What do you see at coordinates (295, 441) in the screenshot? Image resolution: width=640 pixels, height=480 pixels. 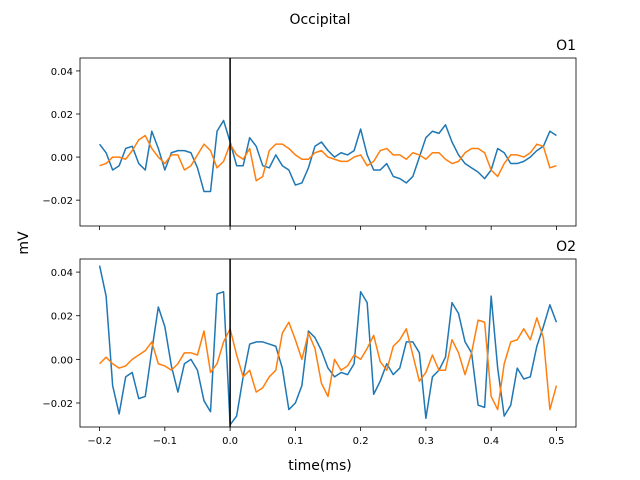 I see `x-tick-label: 0.1` at bounding box center [295, 441].